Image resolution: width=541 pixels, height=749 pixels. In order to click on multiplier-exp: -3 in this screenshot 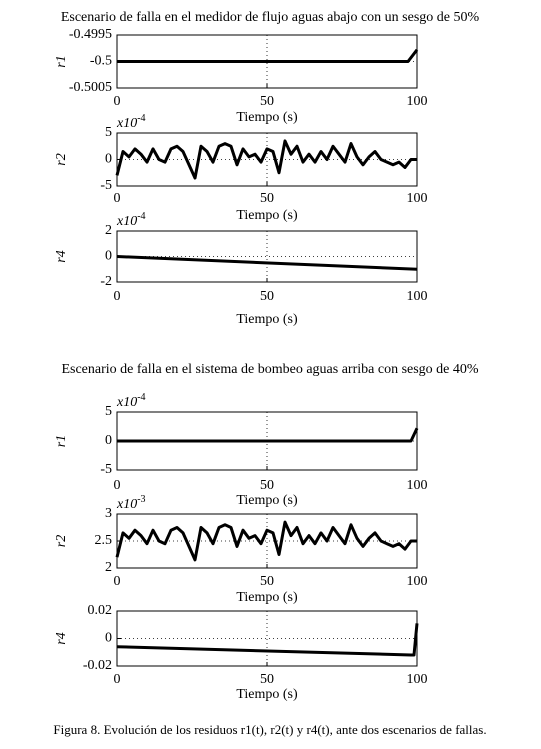, I will do `click(141, 499)`.